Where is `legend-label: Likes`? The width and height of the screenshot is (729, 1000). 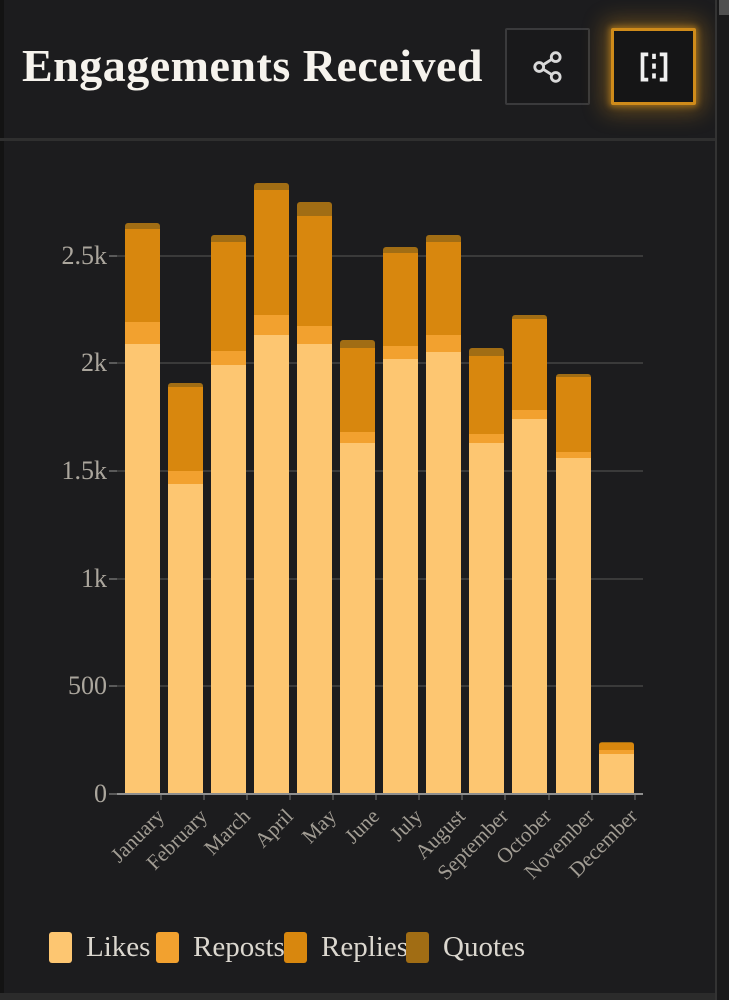 legend-label: Likes is located at coordinates (118, 946).